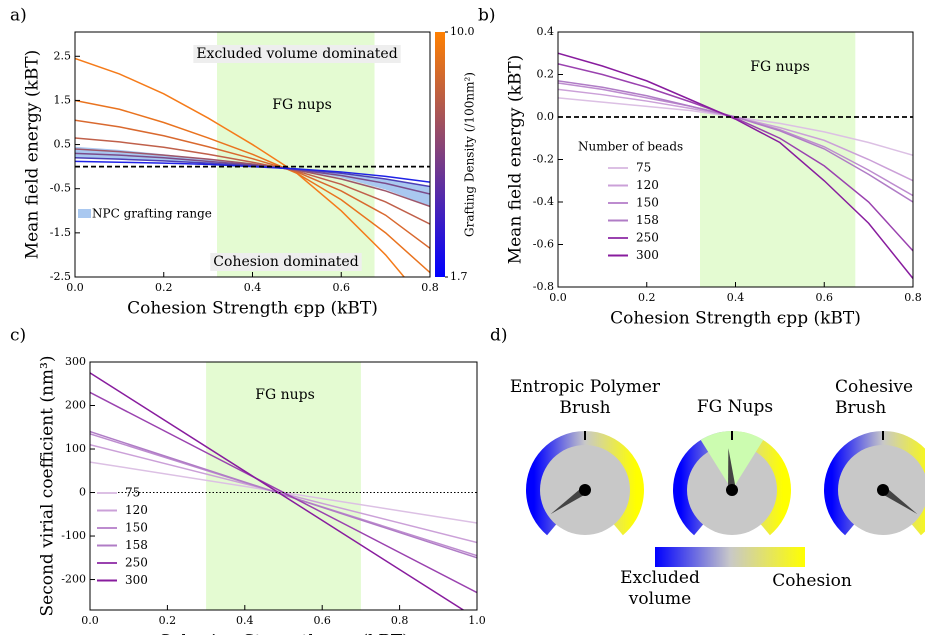  Describe the element at coordinates (18, 16) in the screenshot. I see `panel-label: a)` at that location.